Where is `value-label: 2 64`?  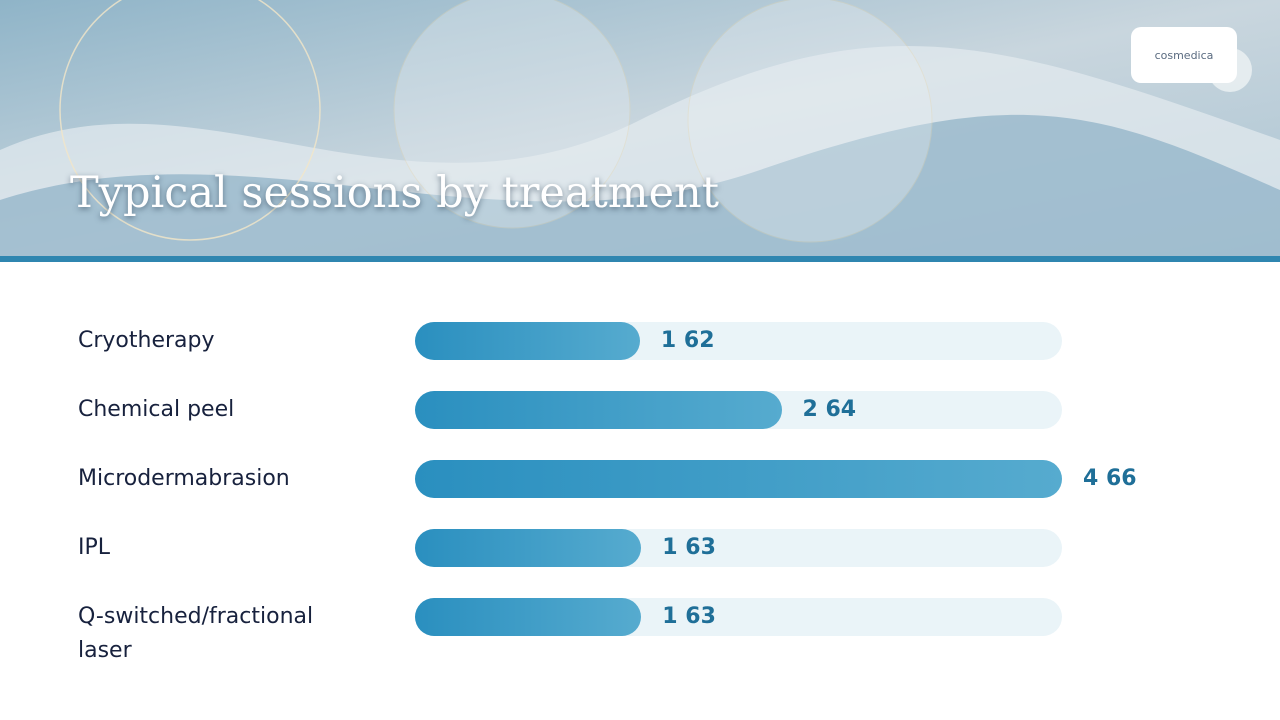
value-label: 2 64 is located at coordinates (829, 409).